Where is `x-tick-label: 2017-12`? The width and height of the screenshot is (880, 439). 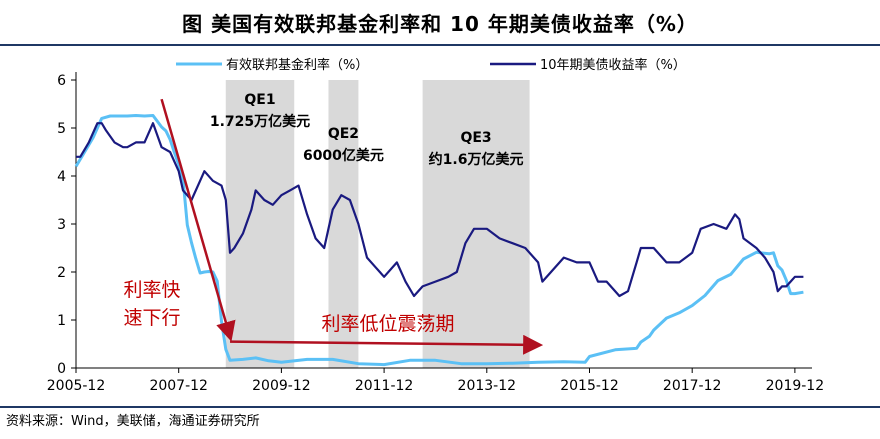
x-tick-label: 2017-12 is located at coordinates (692, 386).